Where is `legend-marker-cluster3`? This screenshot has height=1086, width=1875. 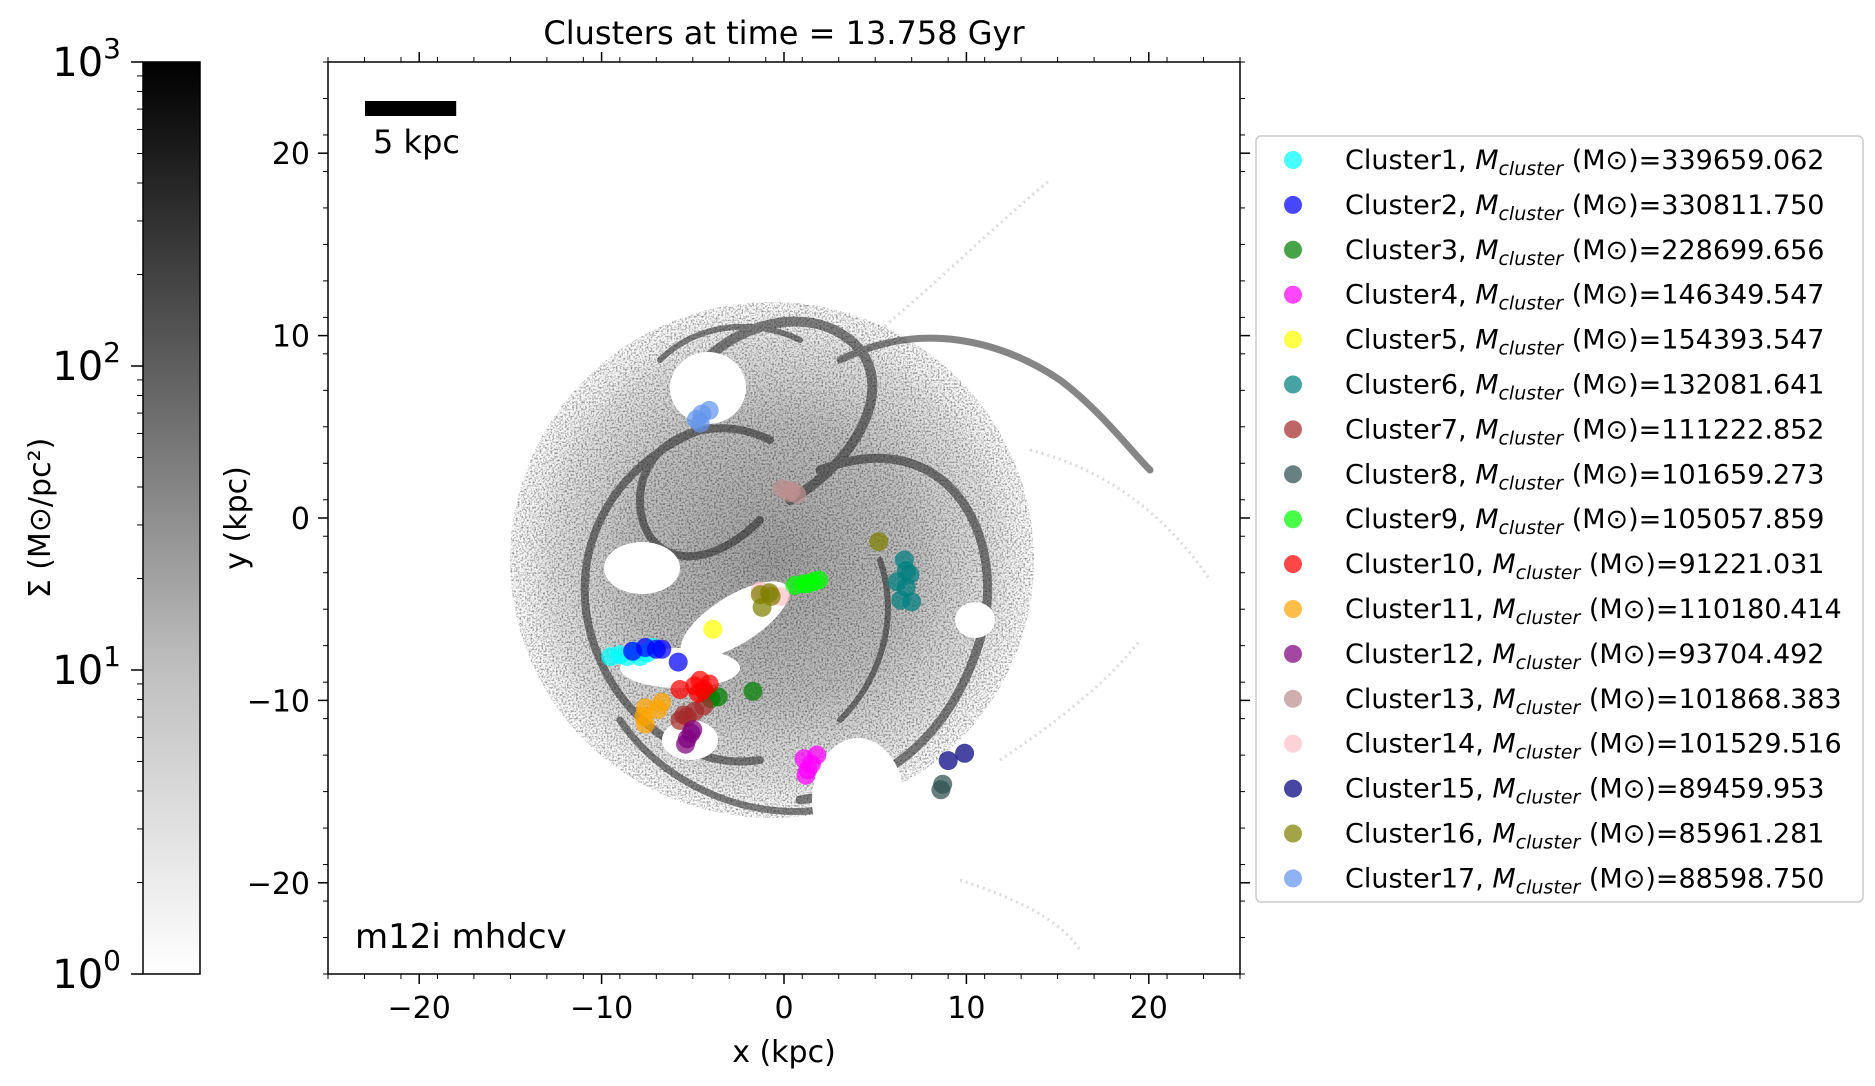
legend-marker-cluster3 is located at coordinates (1293, 249).